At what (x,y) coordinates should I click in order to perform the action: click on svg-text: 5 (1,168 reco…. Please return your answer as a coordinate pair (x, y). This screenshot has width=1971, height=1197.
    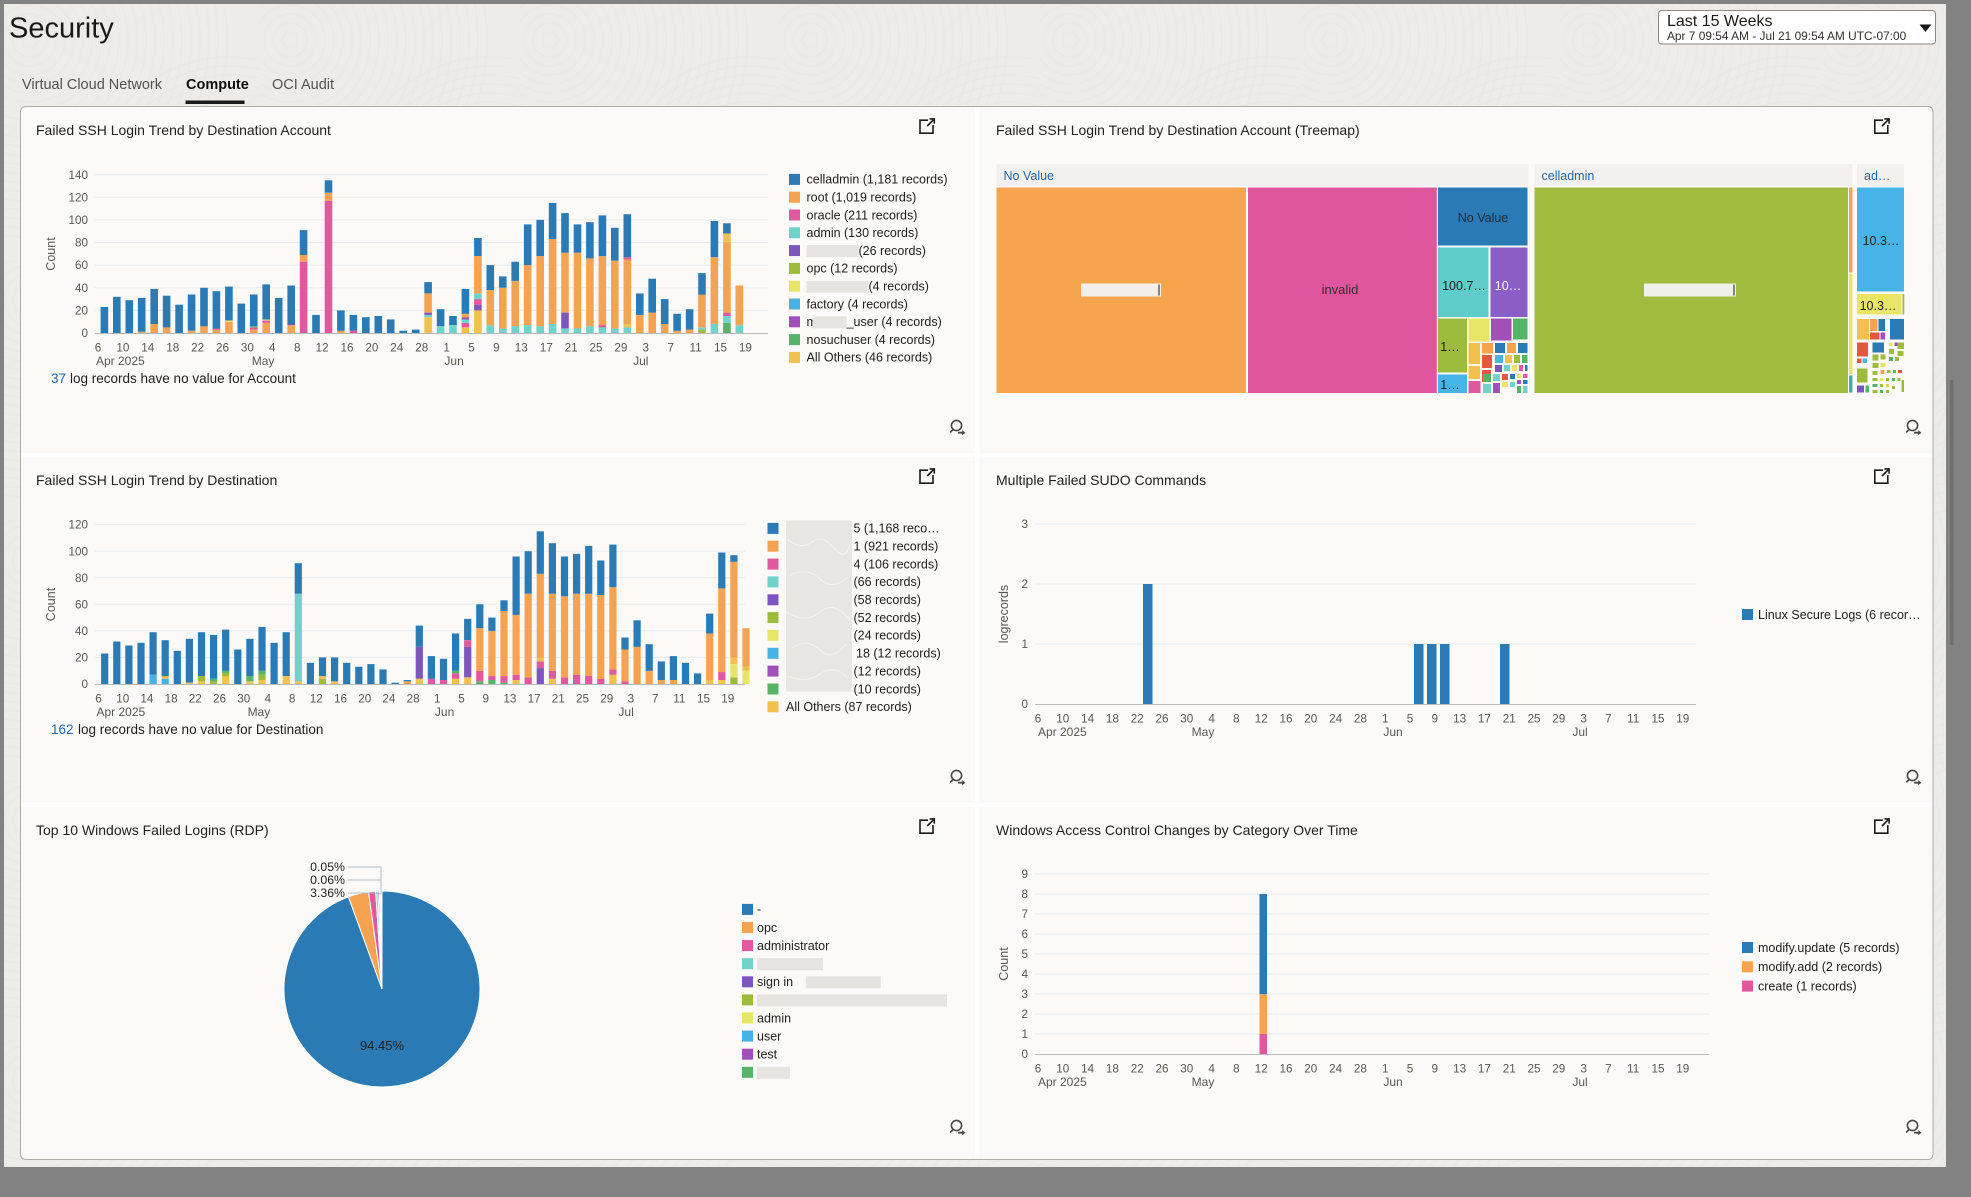
    Looking at the image, I should click on (897, 529).